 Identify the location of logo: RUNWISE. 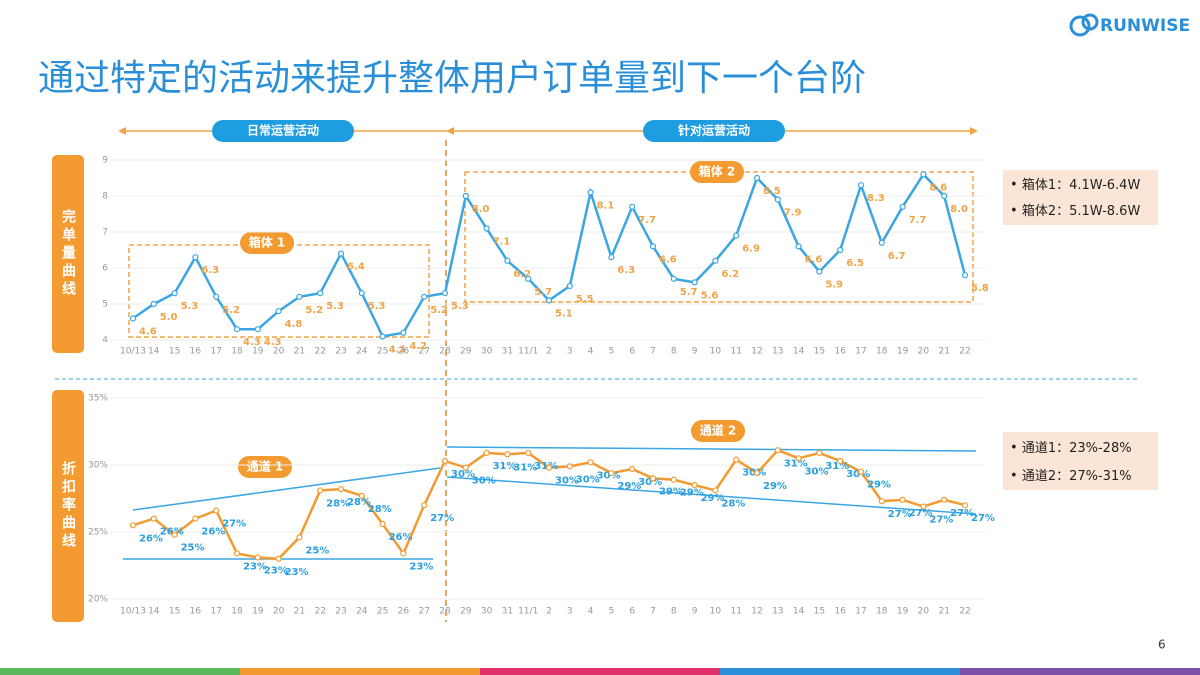
(1129, 25).